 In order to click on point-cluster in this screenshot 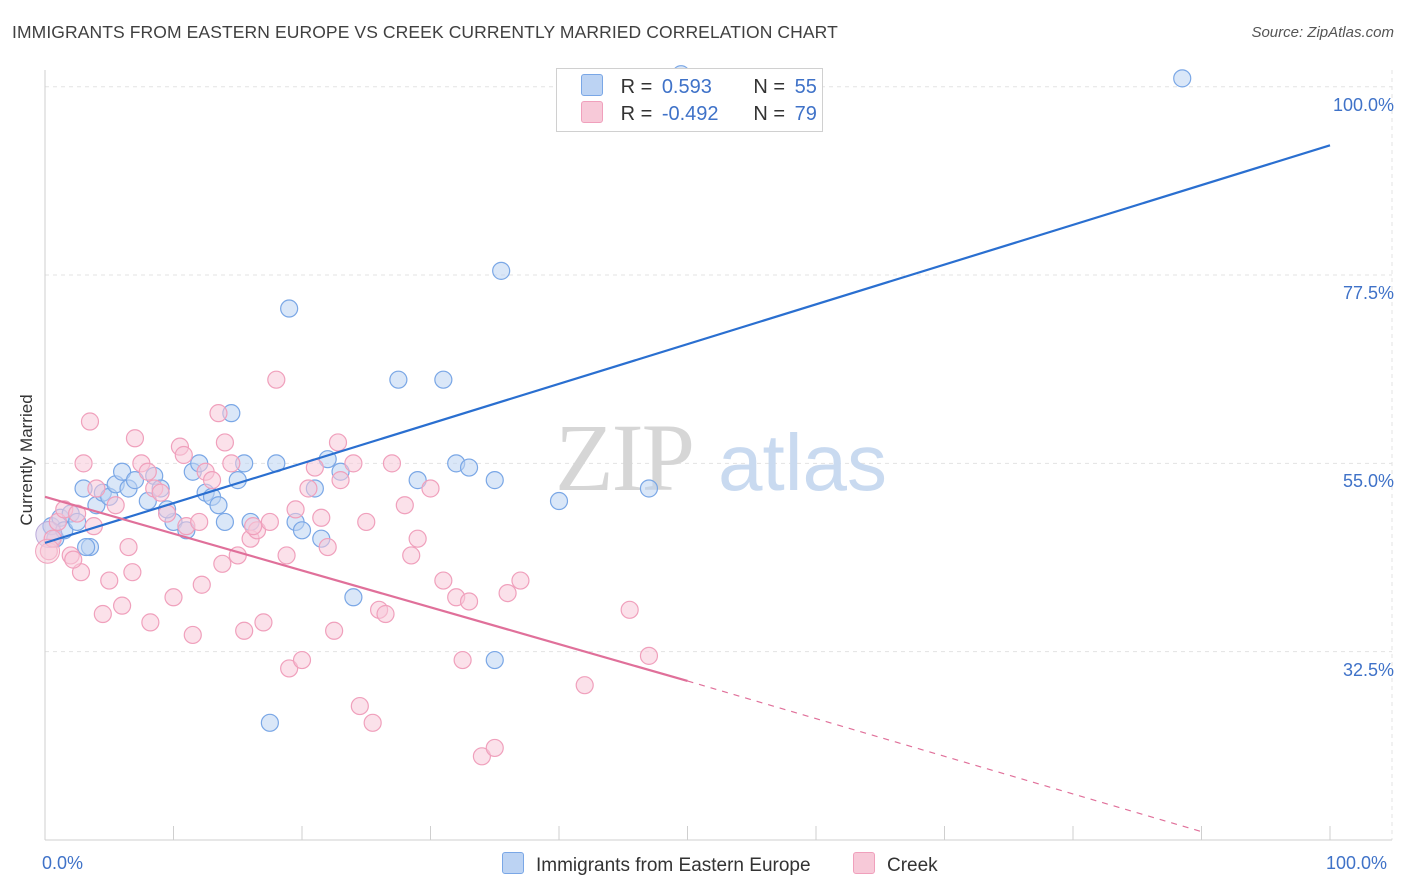, I will do `click(48, 551)`.